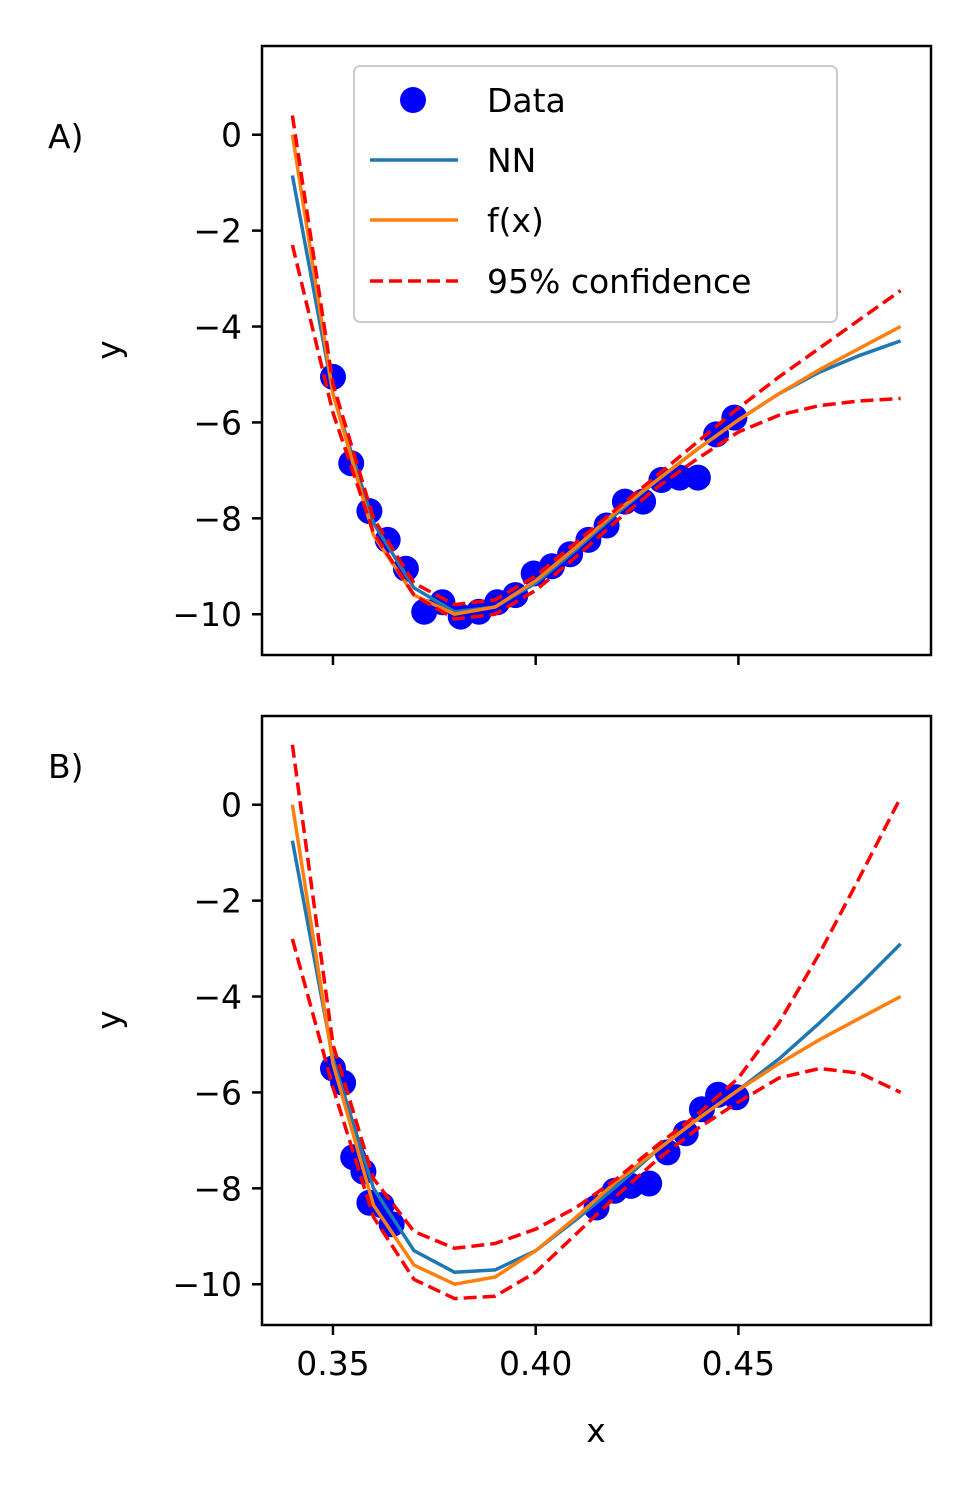 This screenshot has height=1500, width=975. Describe the element at coordinates (511, 160) in the screenshot. I see `legend-label-nn: NN` at that location.